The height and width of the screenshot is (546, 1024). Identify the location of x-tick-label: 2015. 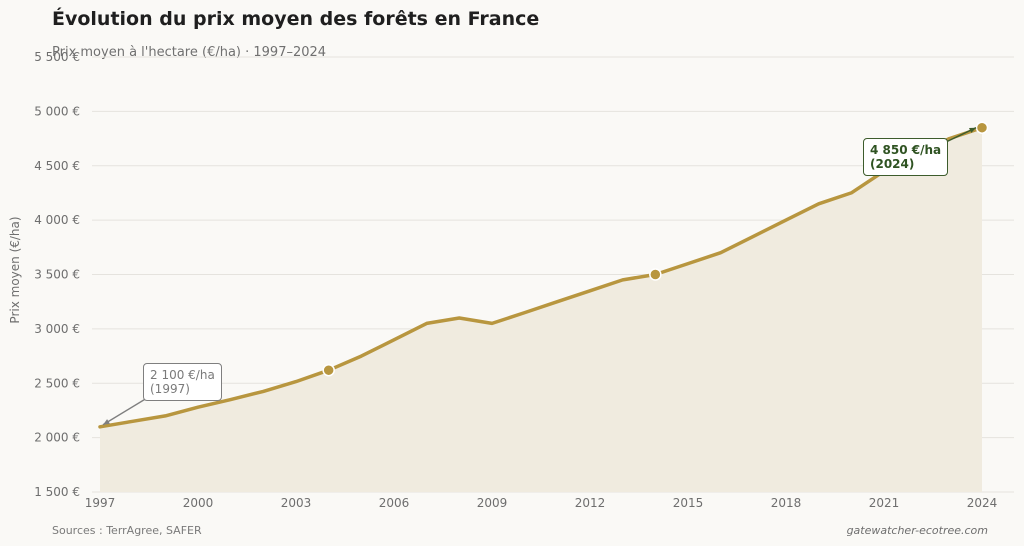
(688, 503).